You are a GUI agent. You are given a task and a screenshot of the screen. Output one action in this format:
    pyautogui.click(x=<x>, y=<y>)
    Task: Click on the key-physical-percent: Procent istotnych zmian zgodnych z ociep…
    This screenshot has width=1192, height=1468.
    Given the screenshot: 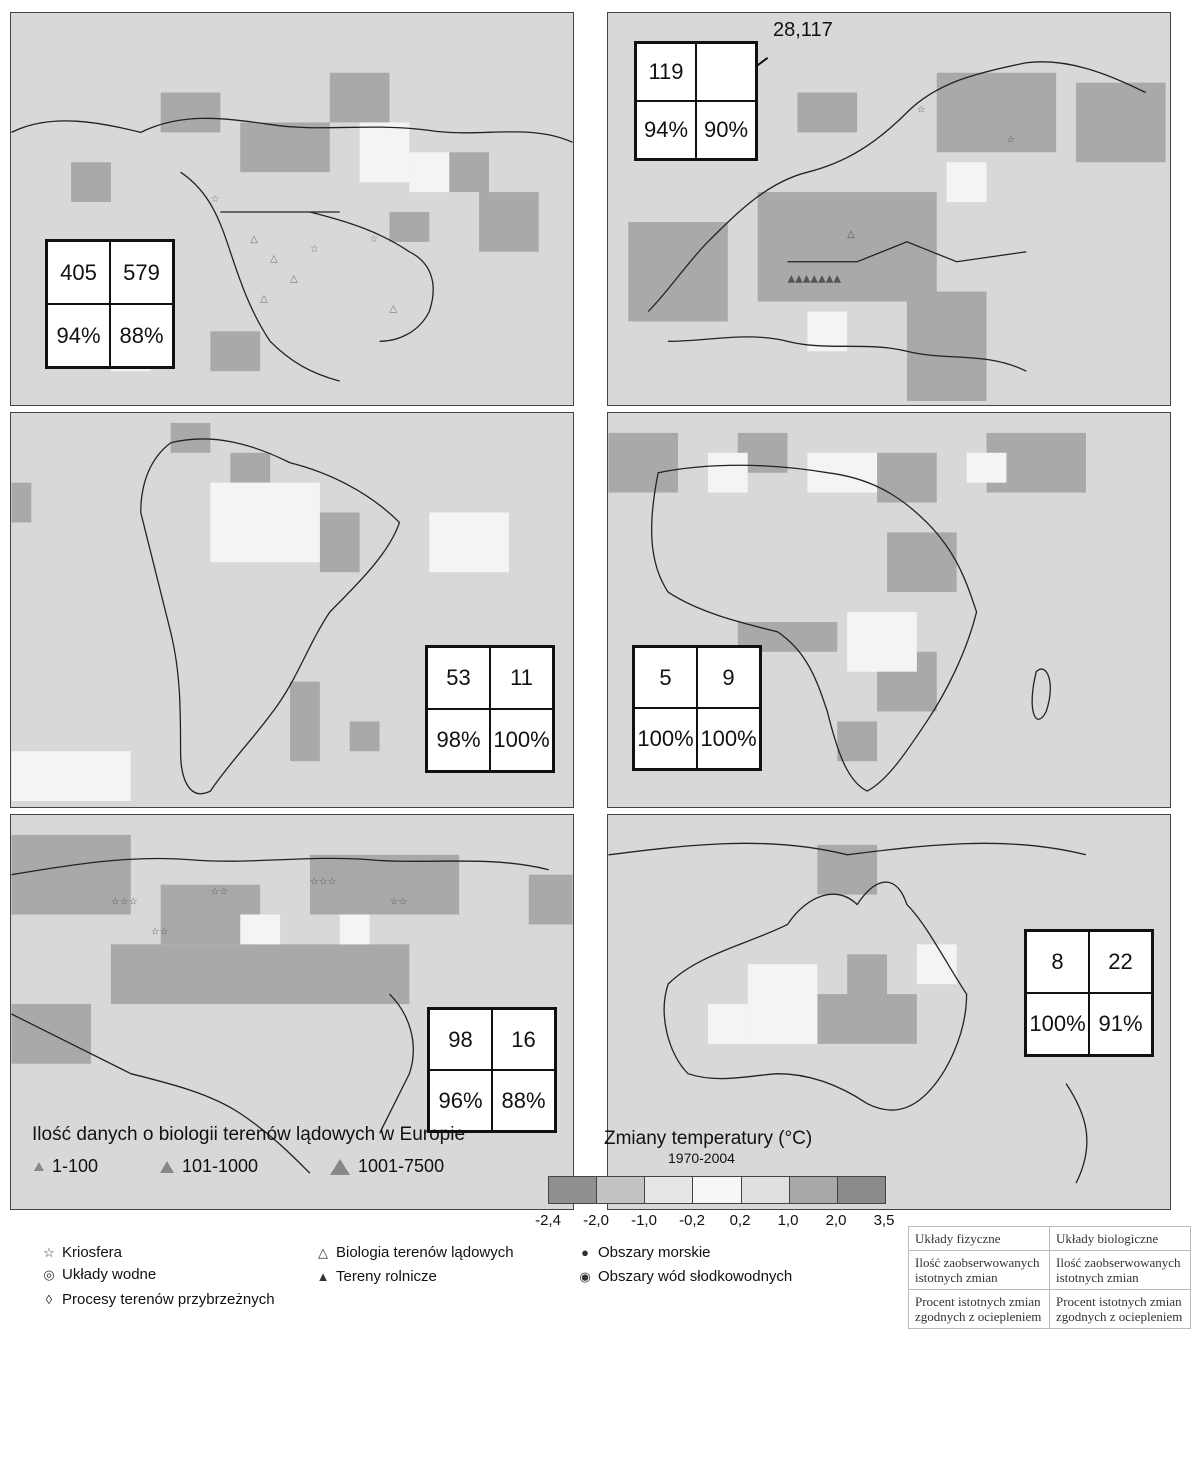 What is the action you would take?
    pyautogui.click(x=979, y=1309)
    